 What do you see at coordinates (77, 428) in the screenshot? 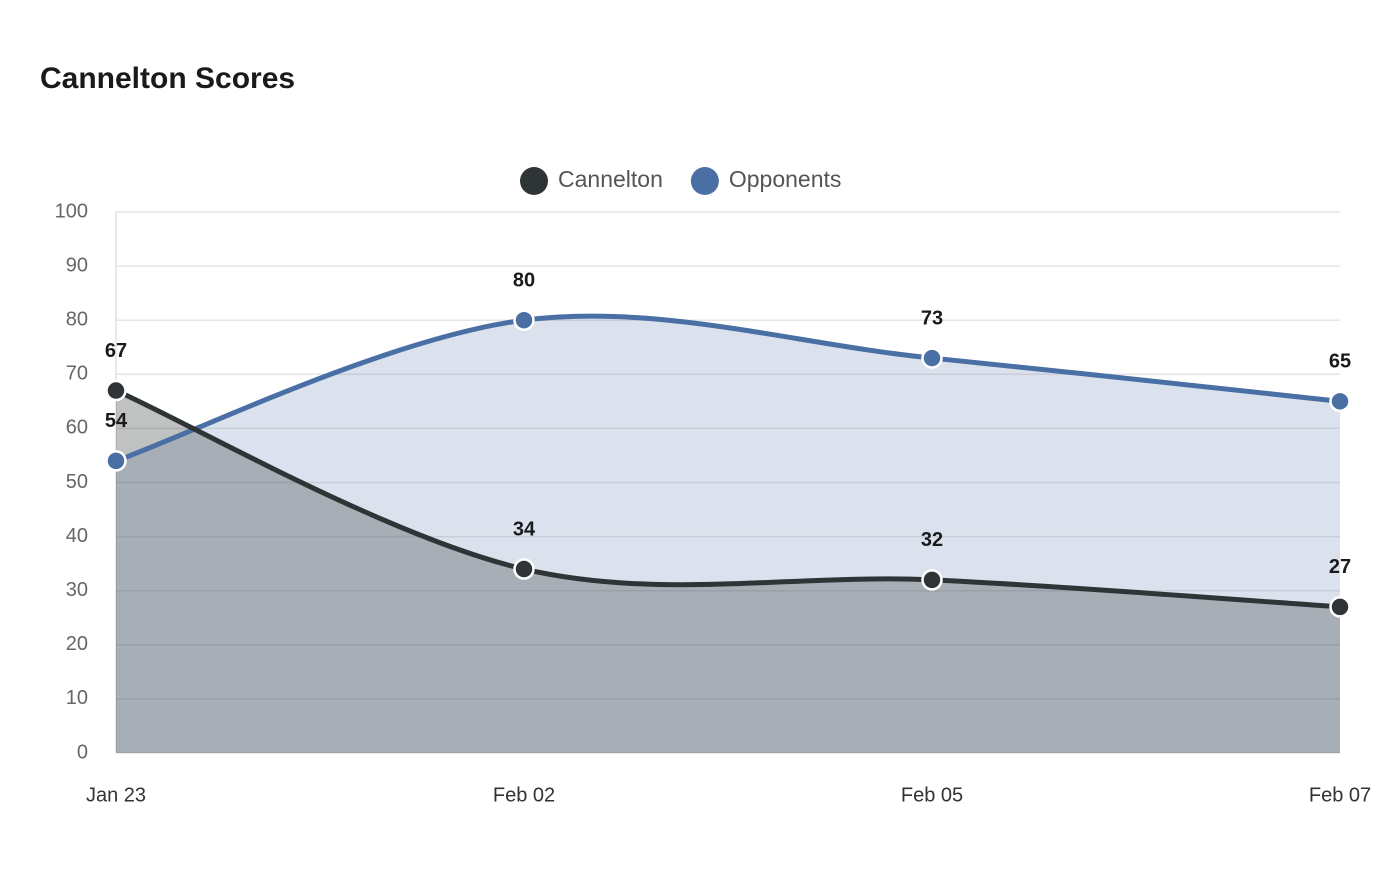
I see `y-tick-label: 60` at bounding box center [77, 428].